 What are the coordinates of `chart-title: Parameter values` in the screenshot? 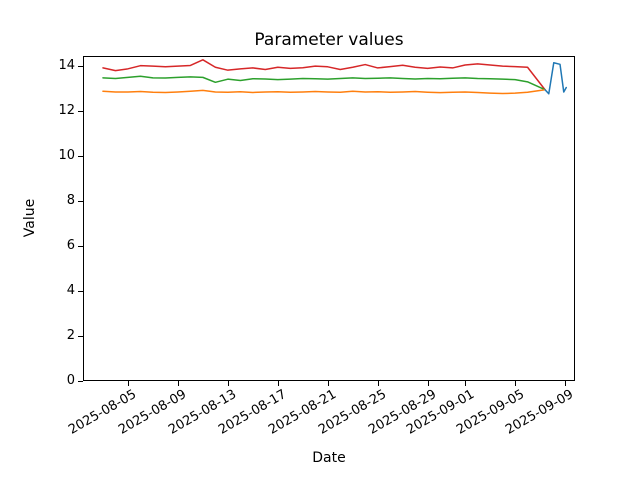 It's located at (329, 40).